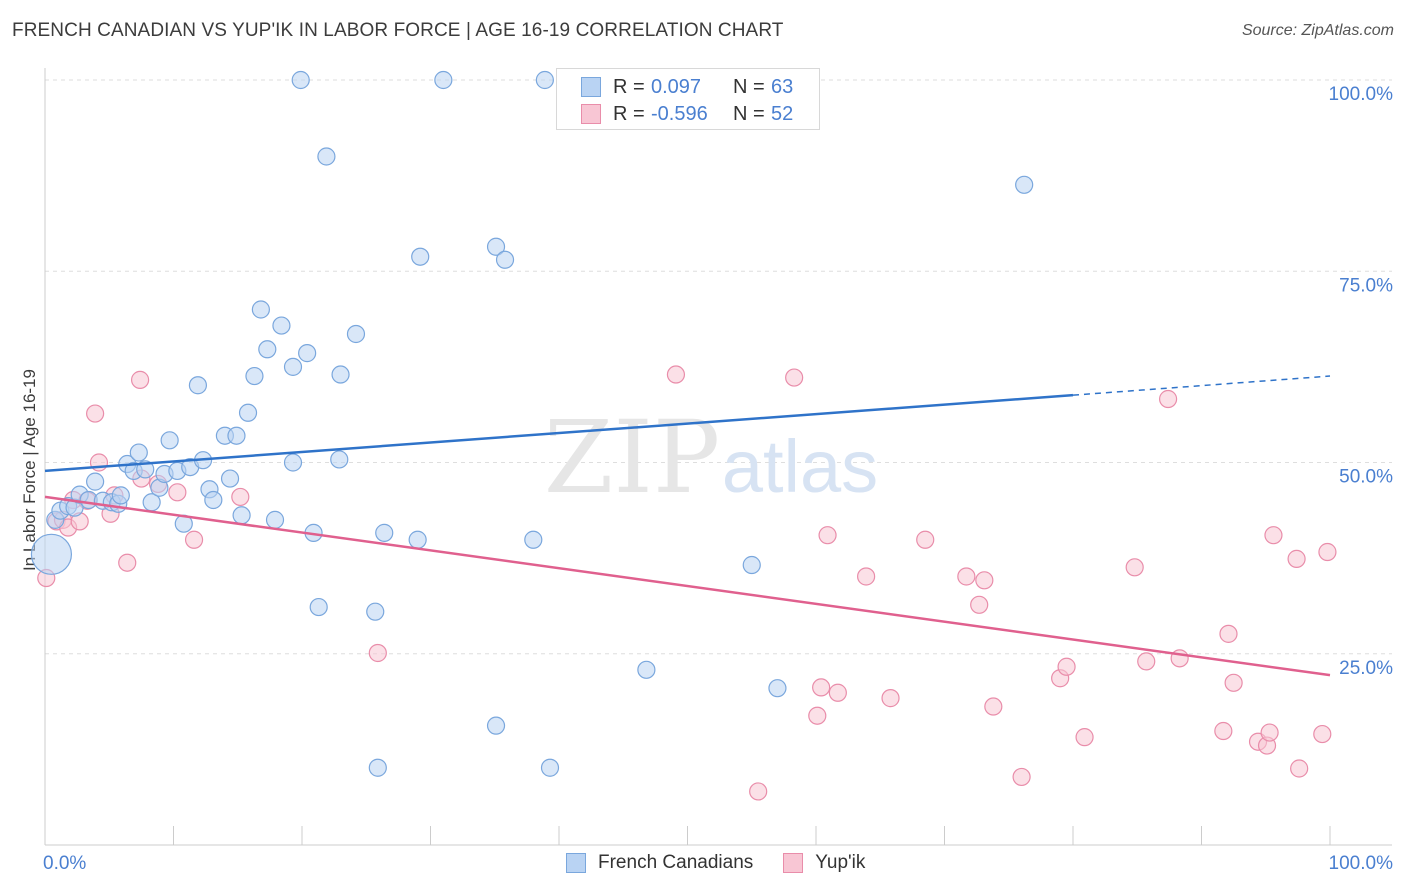  I want to click on n-value: 63, so click(782, 86).